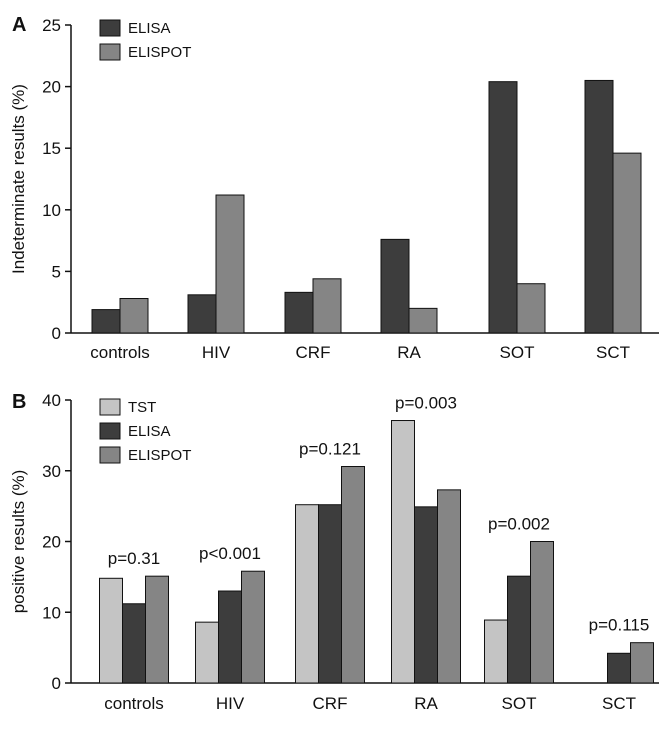 Image resolution: width=659 pixels, height=738 pixels. I want to click on panel-b-x-tick-label: SCT, so click(619, 703).